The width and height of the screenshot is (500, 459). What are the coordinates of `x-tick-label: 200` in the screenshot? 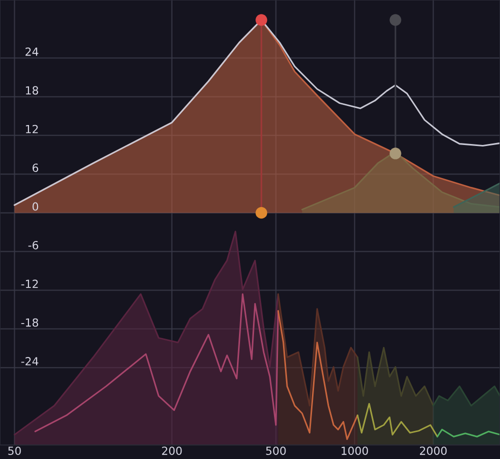 It's located at (172, 450).